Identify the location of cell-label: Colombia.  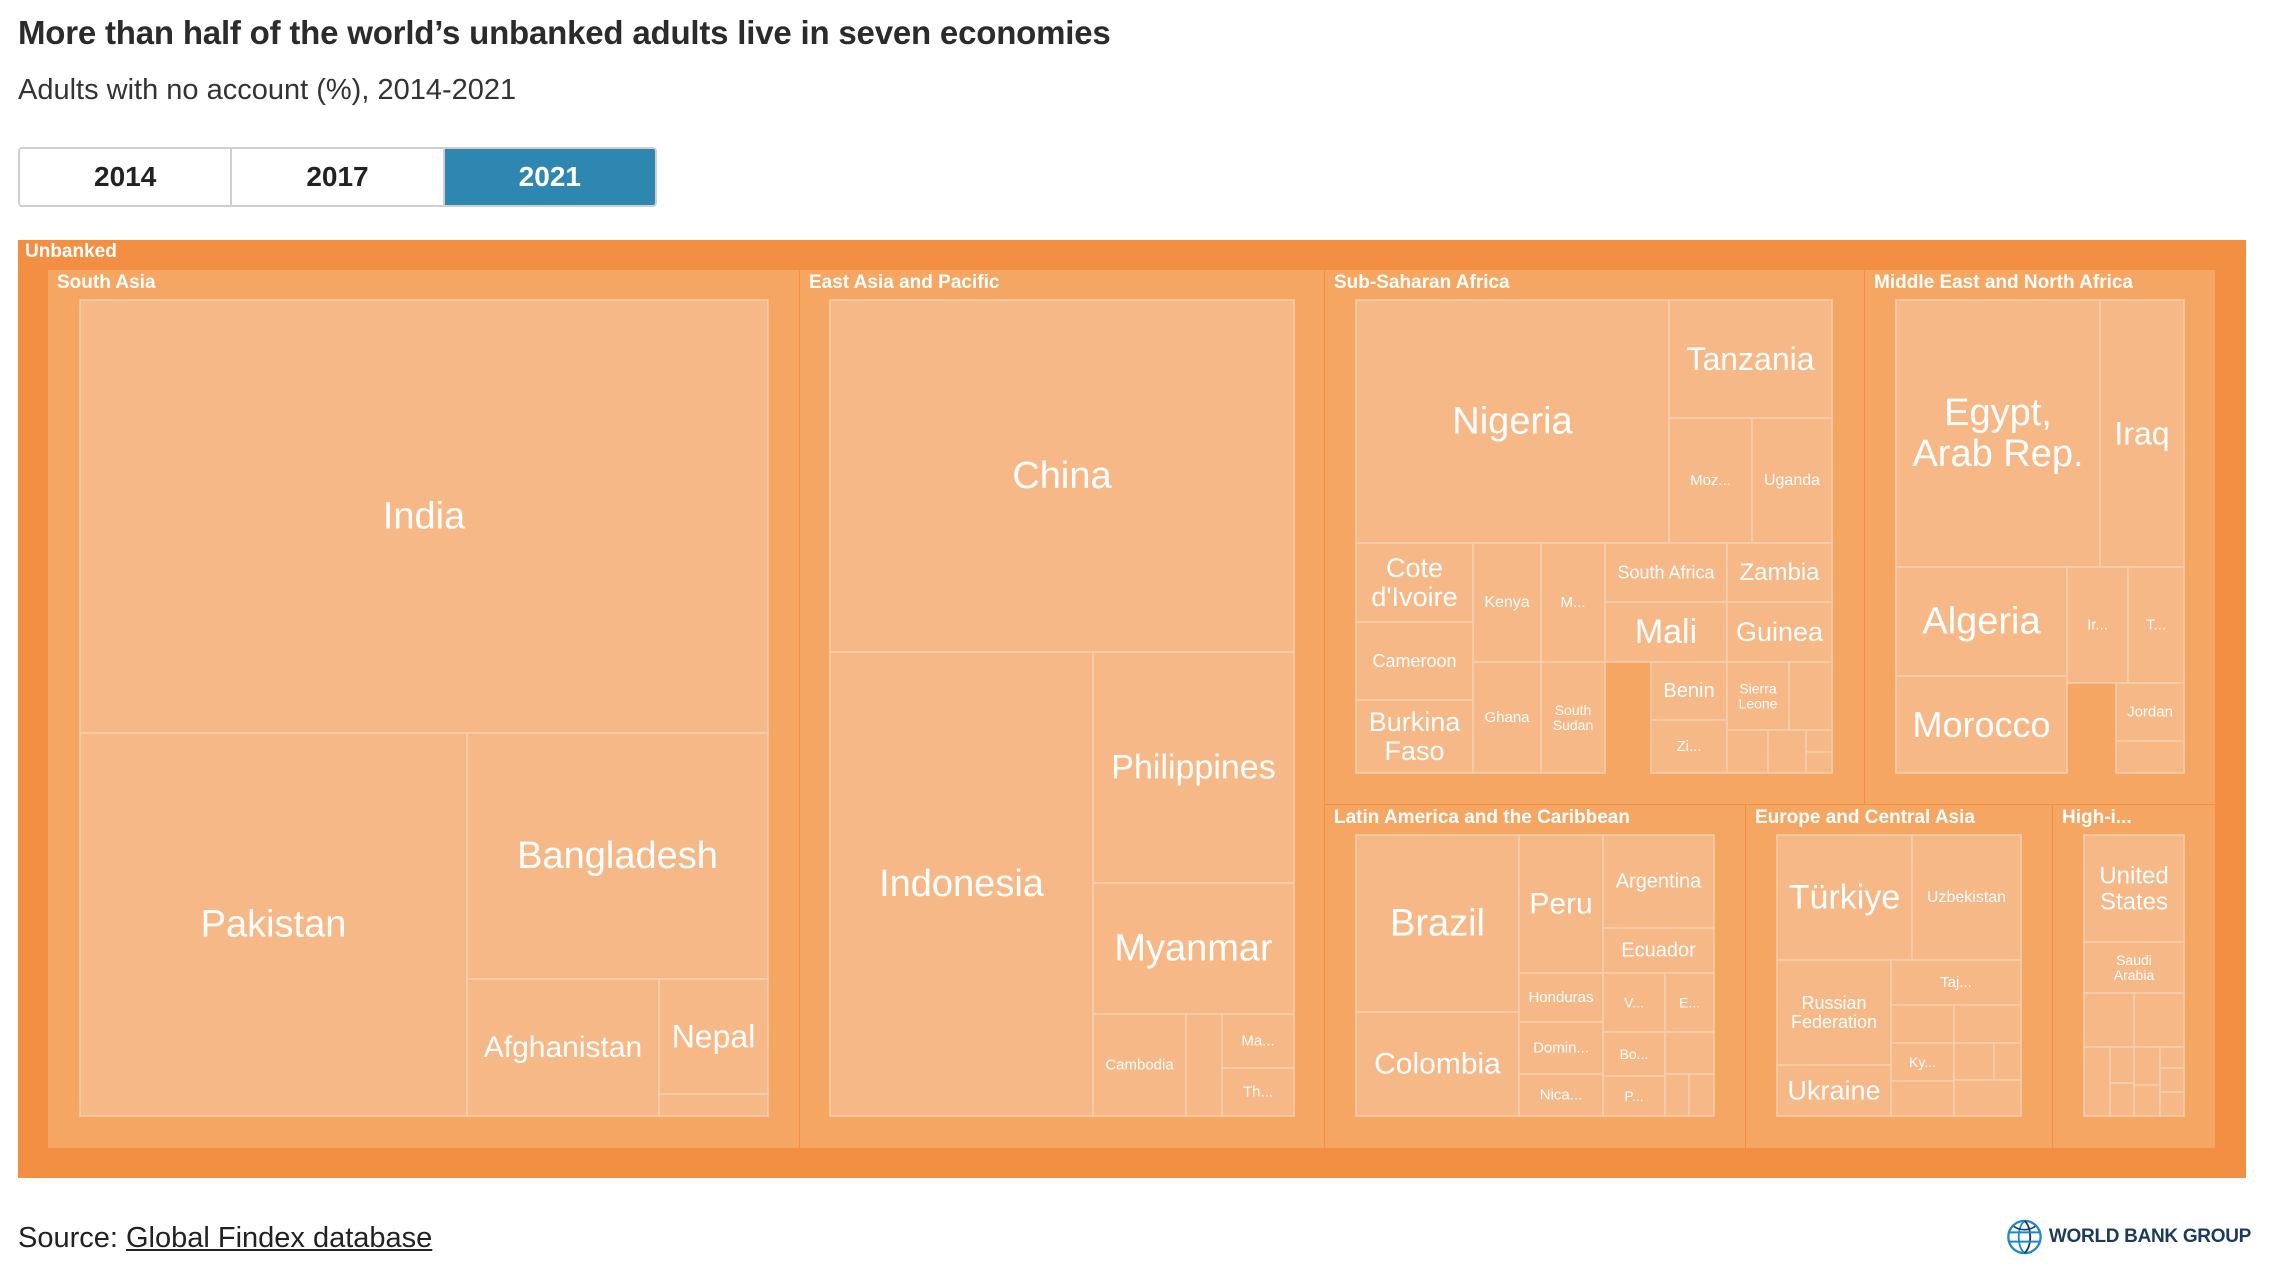
(1437, 1064).